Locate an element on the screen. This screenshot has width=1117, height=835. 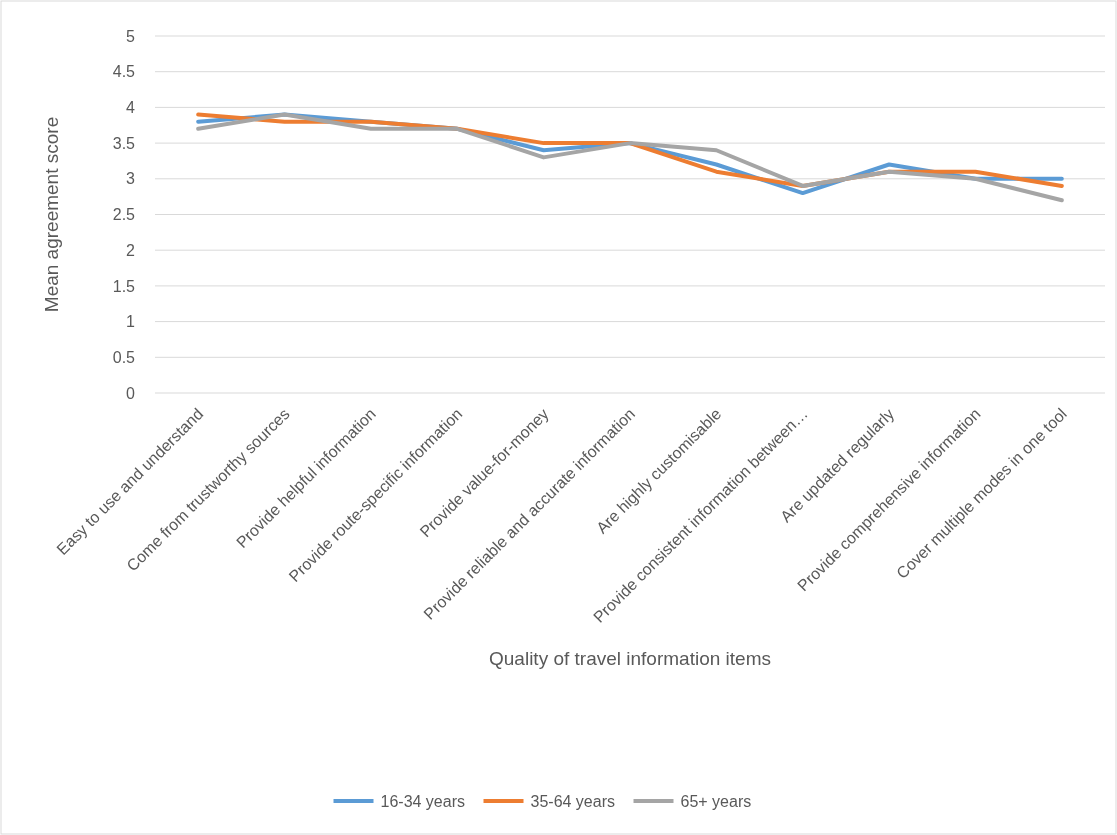
legend-label: 35-64 years is located at coordinates (572, 801).